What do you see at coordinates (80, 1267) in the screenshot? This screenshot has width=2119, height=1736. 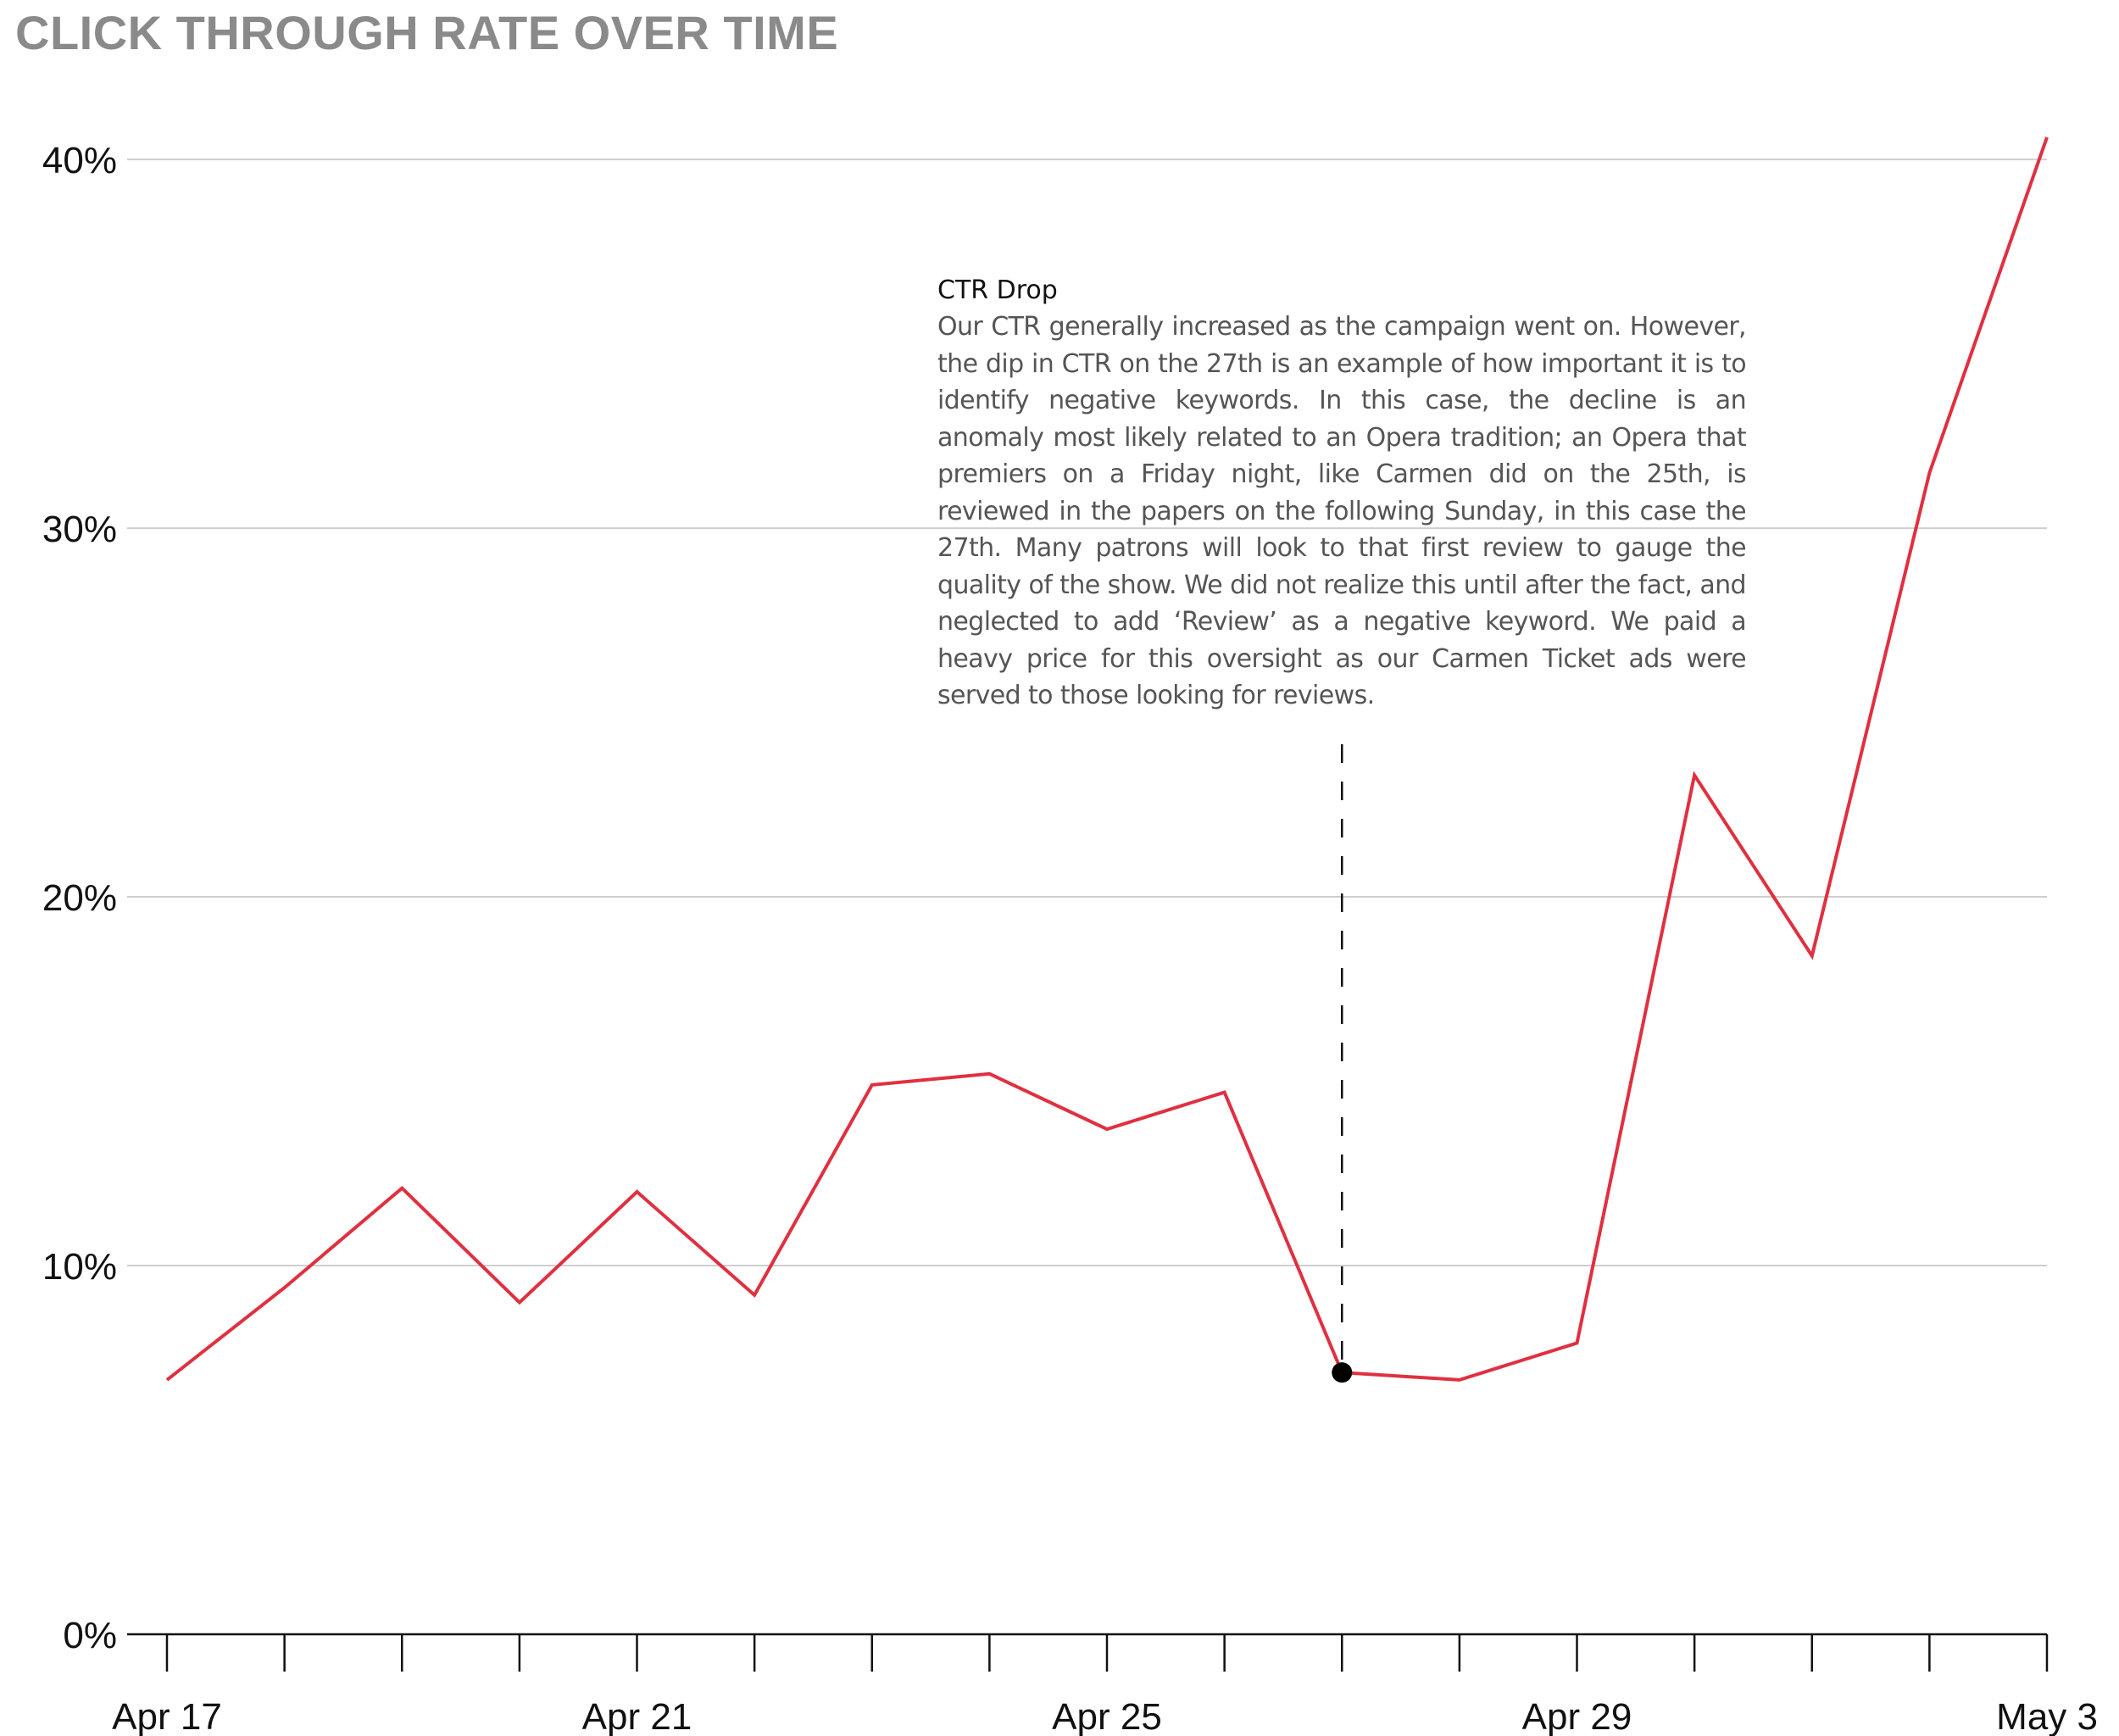 I see `y-tick-label: 10%` at bounding box center [80, 1267].